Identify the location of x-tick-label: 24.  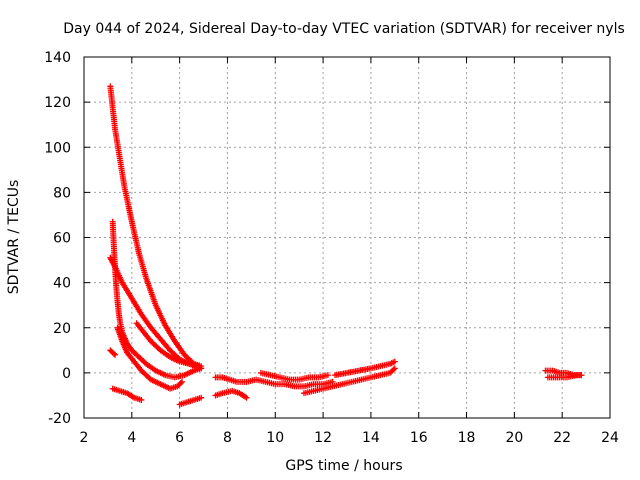
(610, 438).